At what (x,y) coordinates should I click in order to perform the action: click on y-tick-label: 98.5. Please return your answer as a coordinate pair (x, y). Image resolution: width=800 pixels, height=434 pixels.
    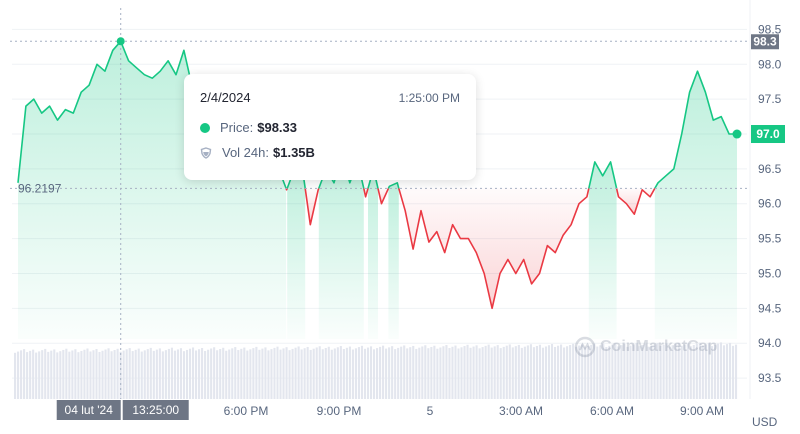
    Looking at the image, I should click on (770, 29).